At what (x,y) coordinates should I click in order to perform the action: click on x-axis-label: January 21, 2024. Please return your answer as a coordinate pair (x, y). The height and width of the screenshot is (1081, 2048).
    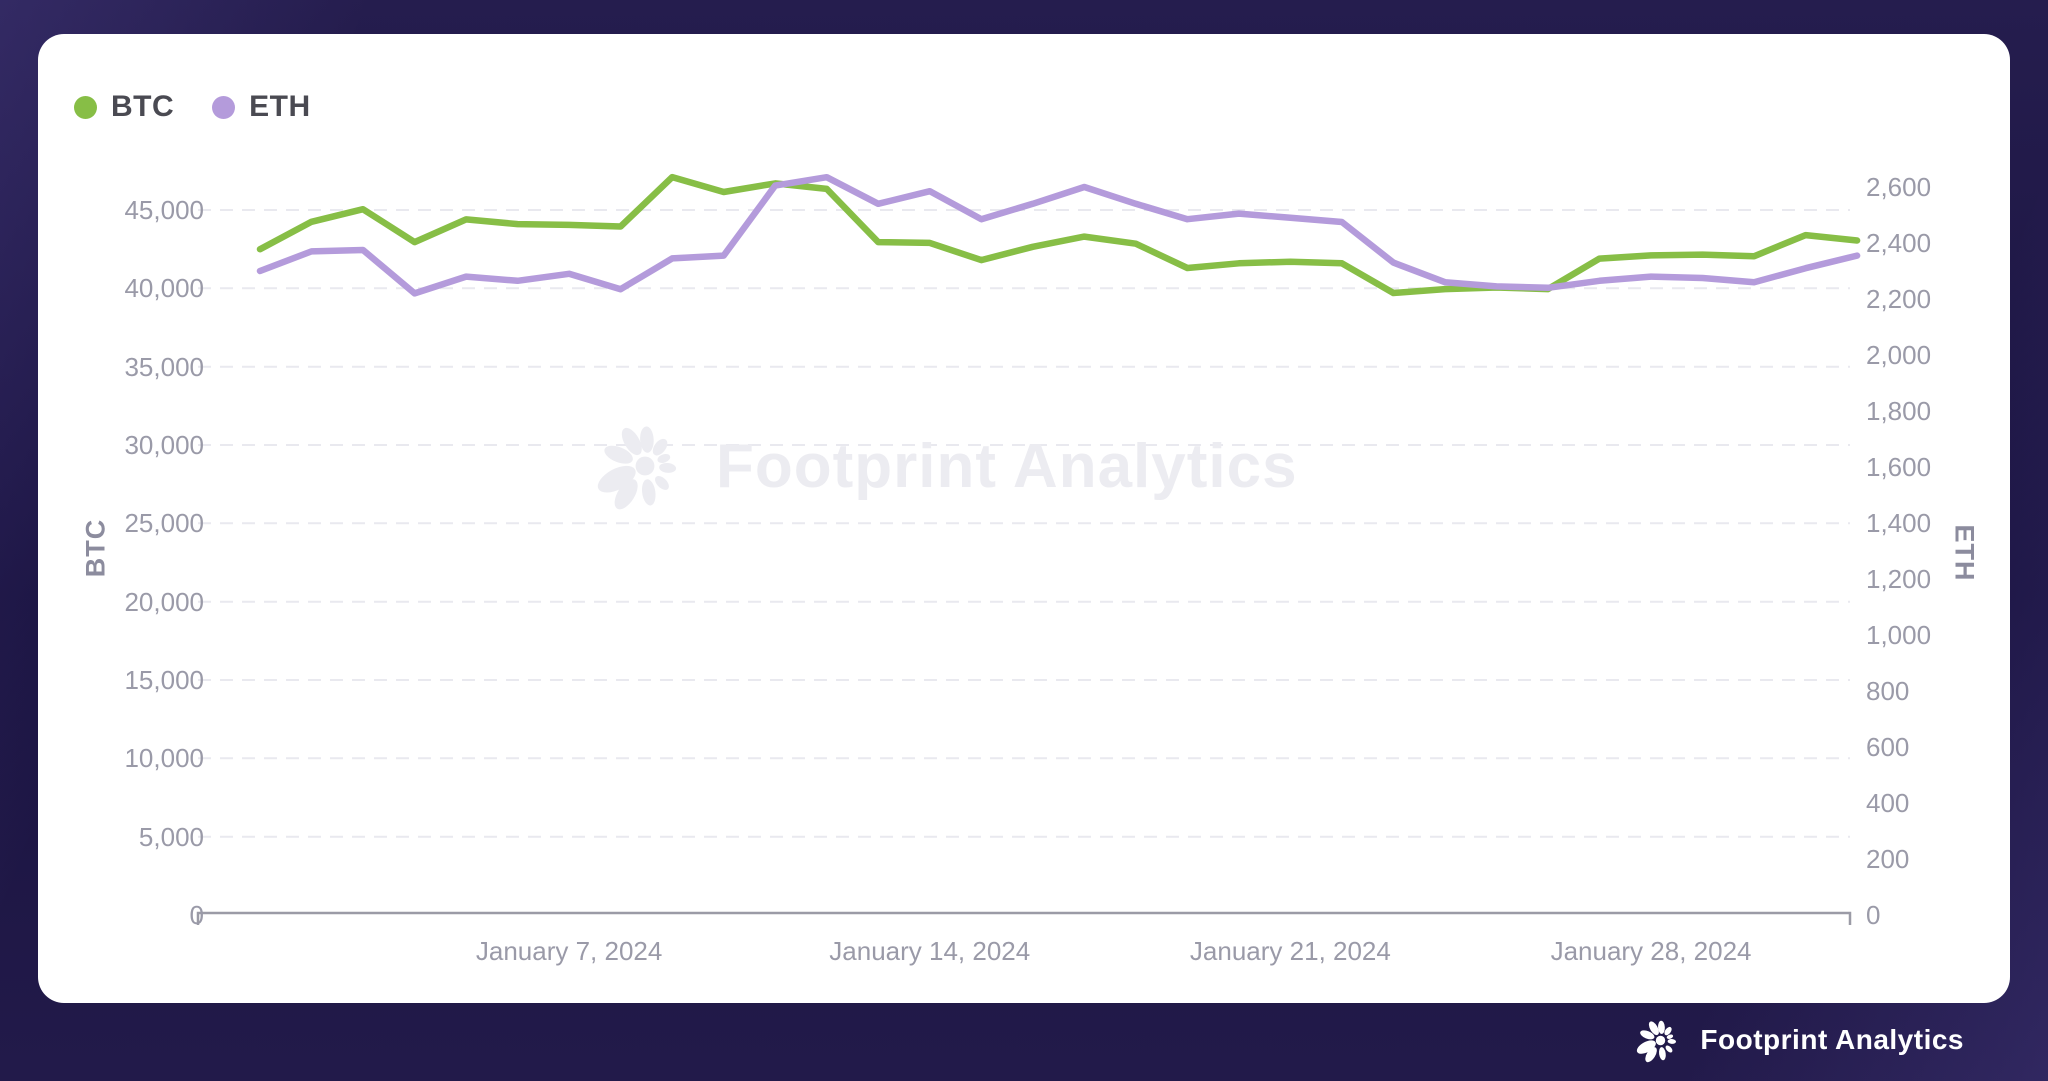
    Looking at the image, I should click on (1290, 951).